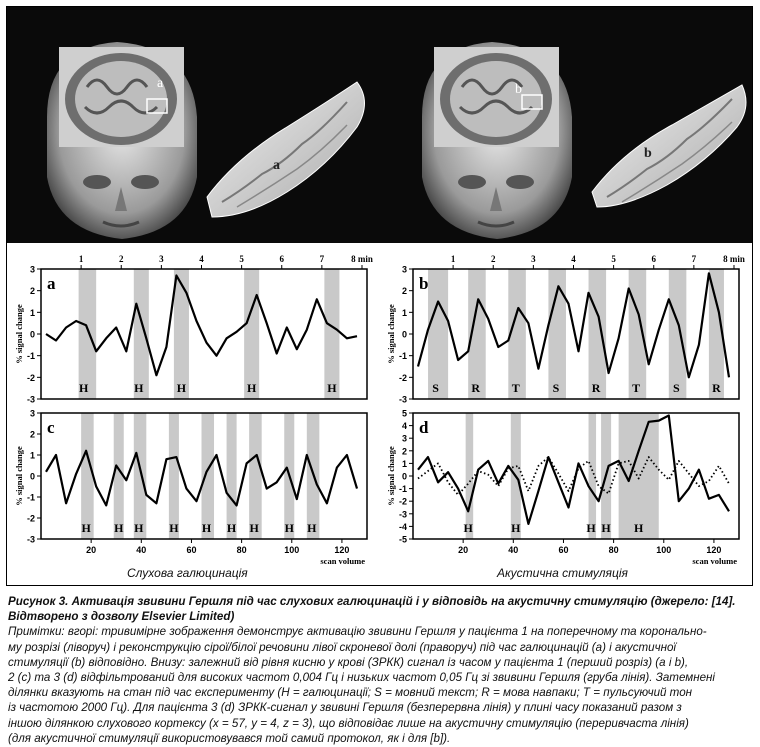 The image size is (760, 747). What do you see at coordinates (187, 573) in the screenshot?
I see `section-label-left: Слухова галюцинація` at bounding box center [187, 573].